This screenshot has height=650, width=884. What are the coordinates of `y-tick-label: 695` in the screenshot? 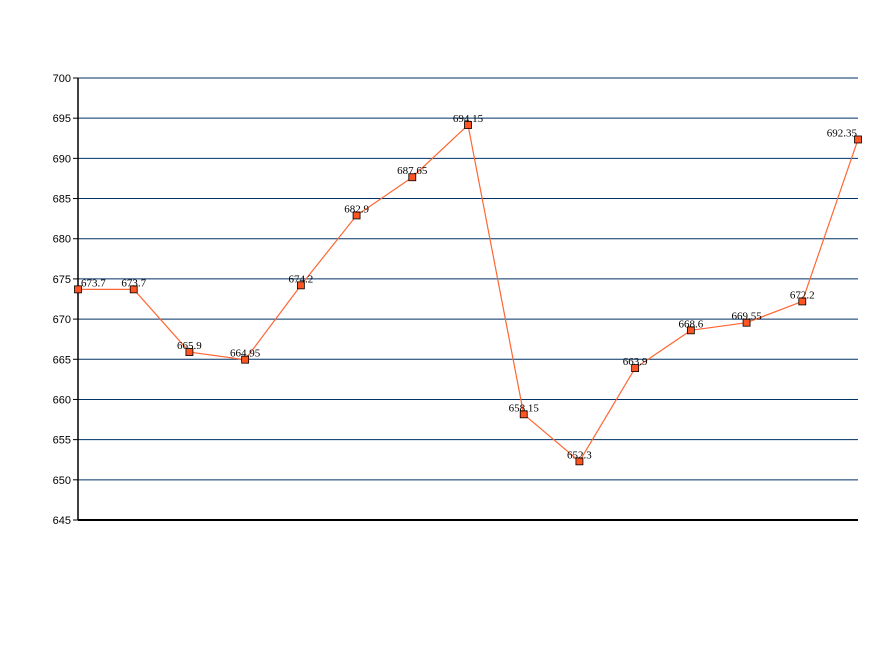 It's located at (62, 119).